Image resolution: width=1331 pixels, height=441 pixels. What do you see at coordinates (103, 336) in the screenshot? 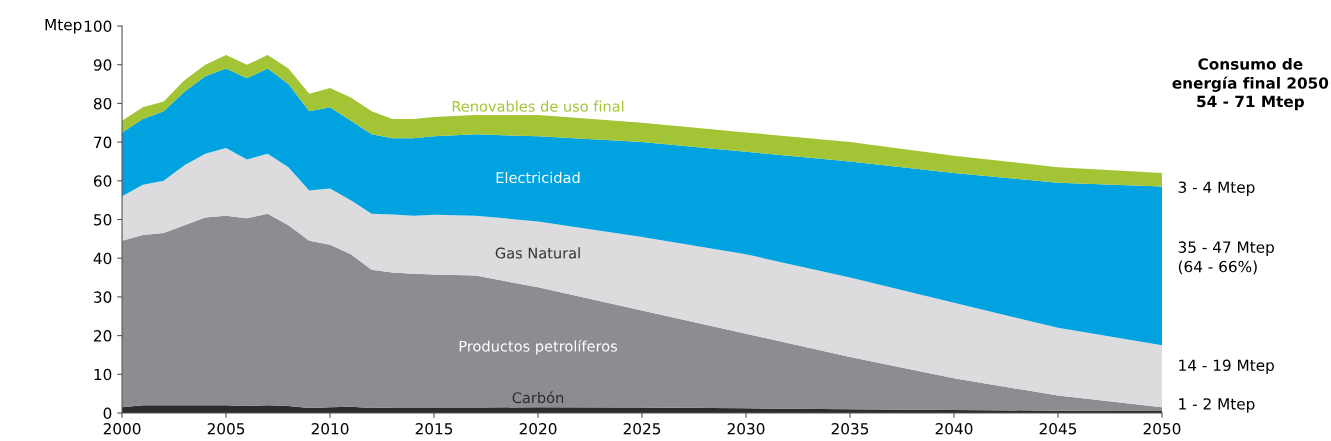
I see `y-tick-label: 20` at bounding box center [103, 336].